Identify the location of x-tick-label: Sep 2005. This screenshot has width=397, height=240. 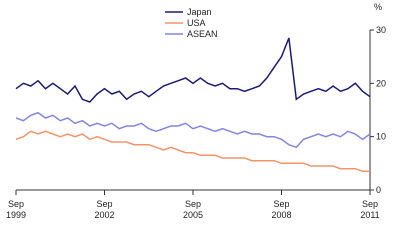
(193, 209).